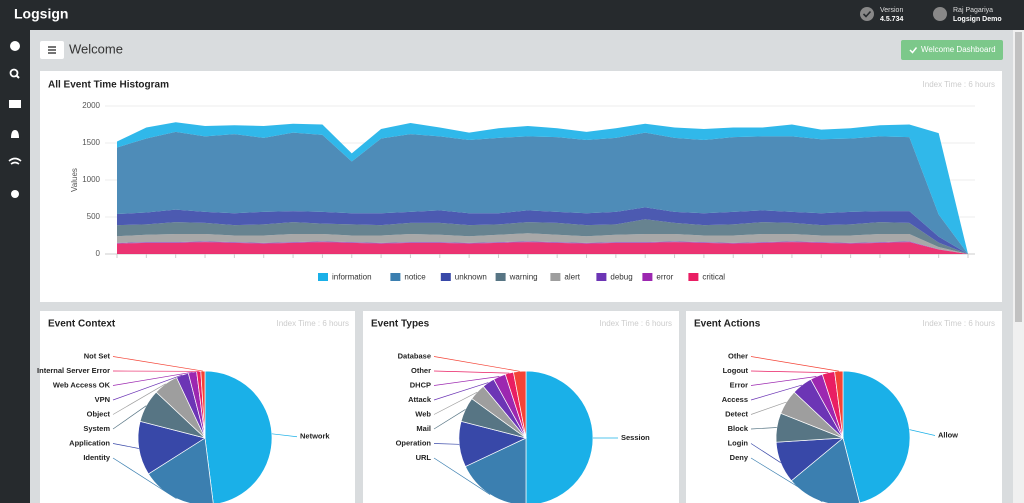 This screenshot has height=503, width=1024. What do you see at coordinates (41, 14) in the screenshot?
I see `logo: Logsign` at bounding box center [41, 14].